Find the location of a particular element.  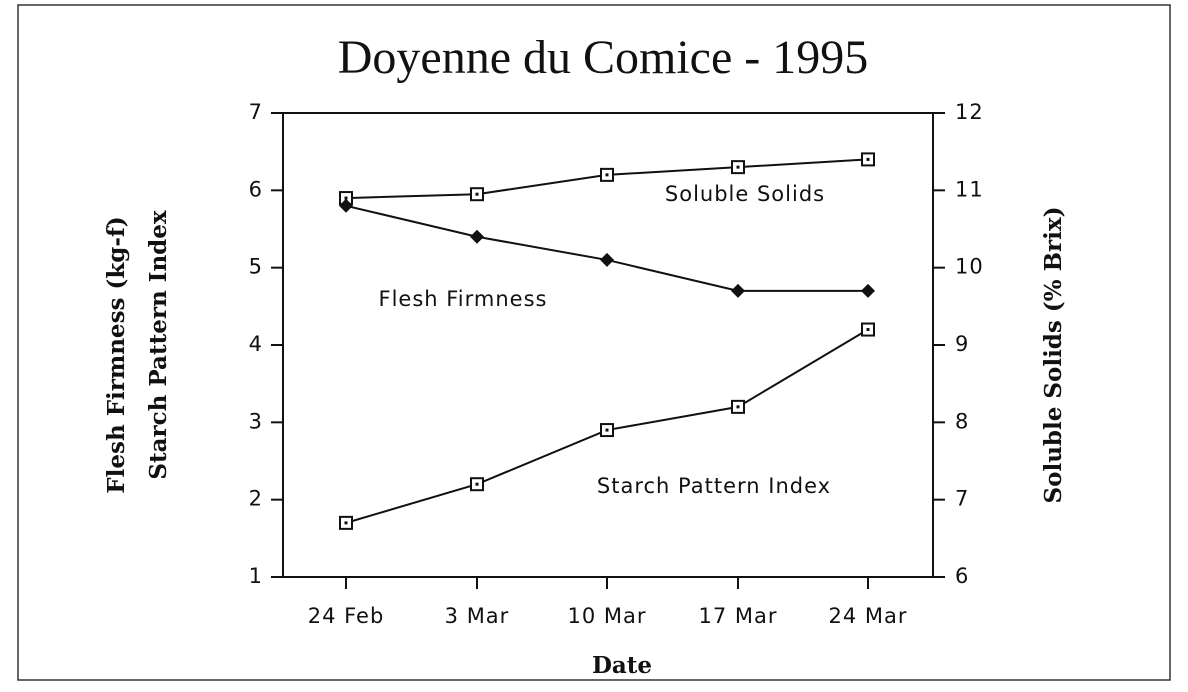

y2-tick-label: 6 is located at coordinates (962, 576).